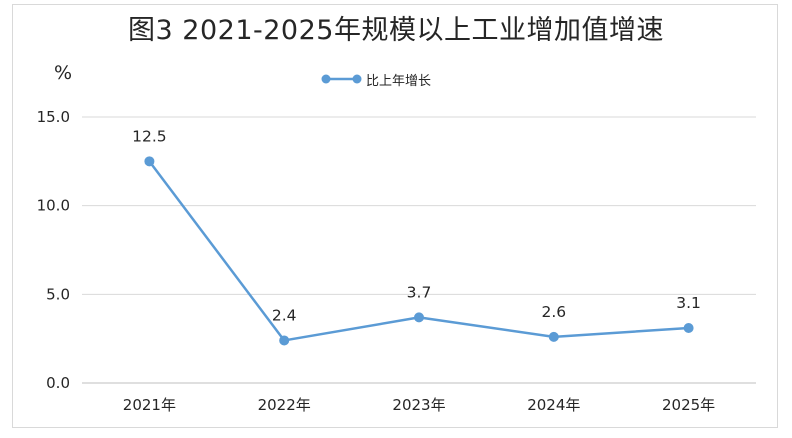 The height and width of the screenshot is (438, 792). Describe the element at coordinates (53, 206) in the screenshot. I see `y-tick-label: 10.0` at that location.